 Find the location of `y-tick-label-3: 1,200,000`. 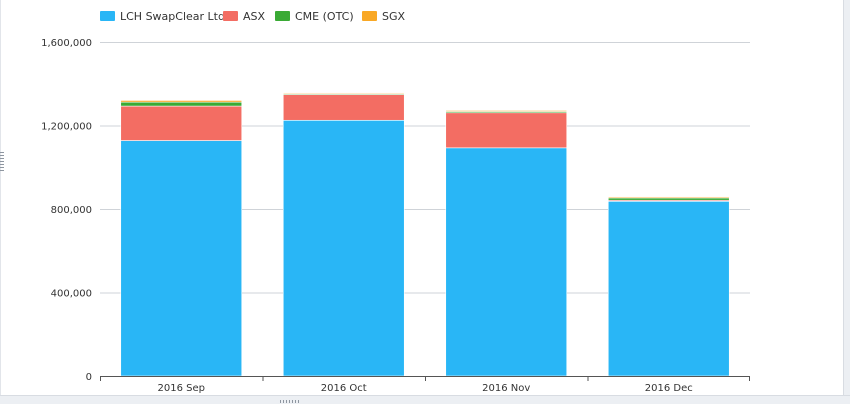

y-tick-label-3: 1,200,000 is located at coordinates (66, 127).